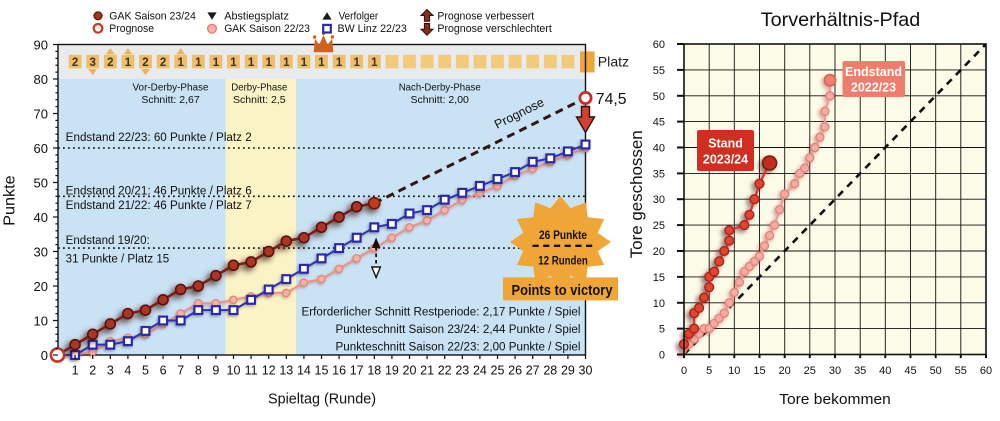 This screenshot has height=421, width=1000. I want to click on svg-text: Abstiegsplatz, so click(256, 17).